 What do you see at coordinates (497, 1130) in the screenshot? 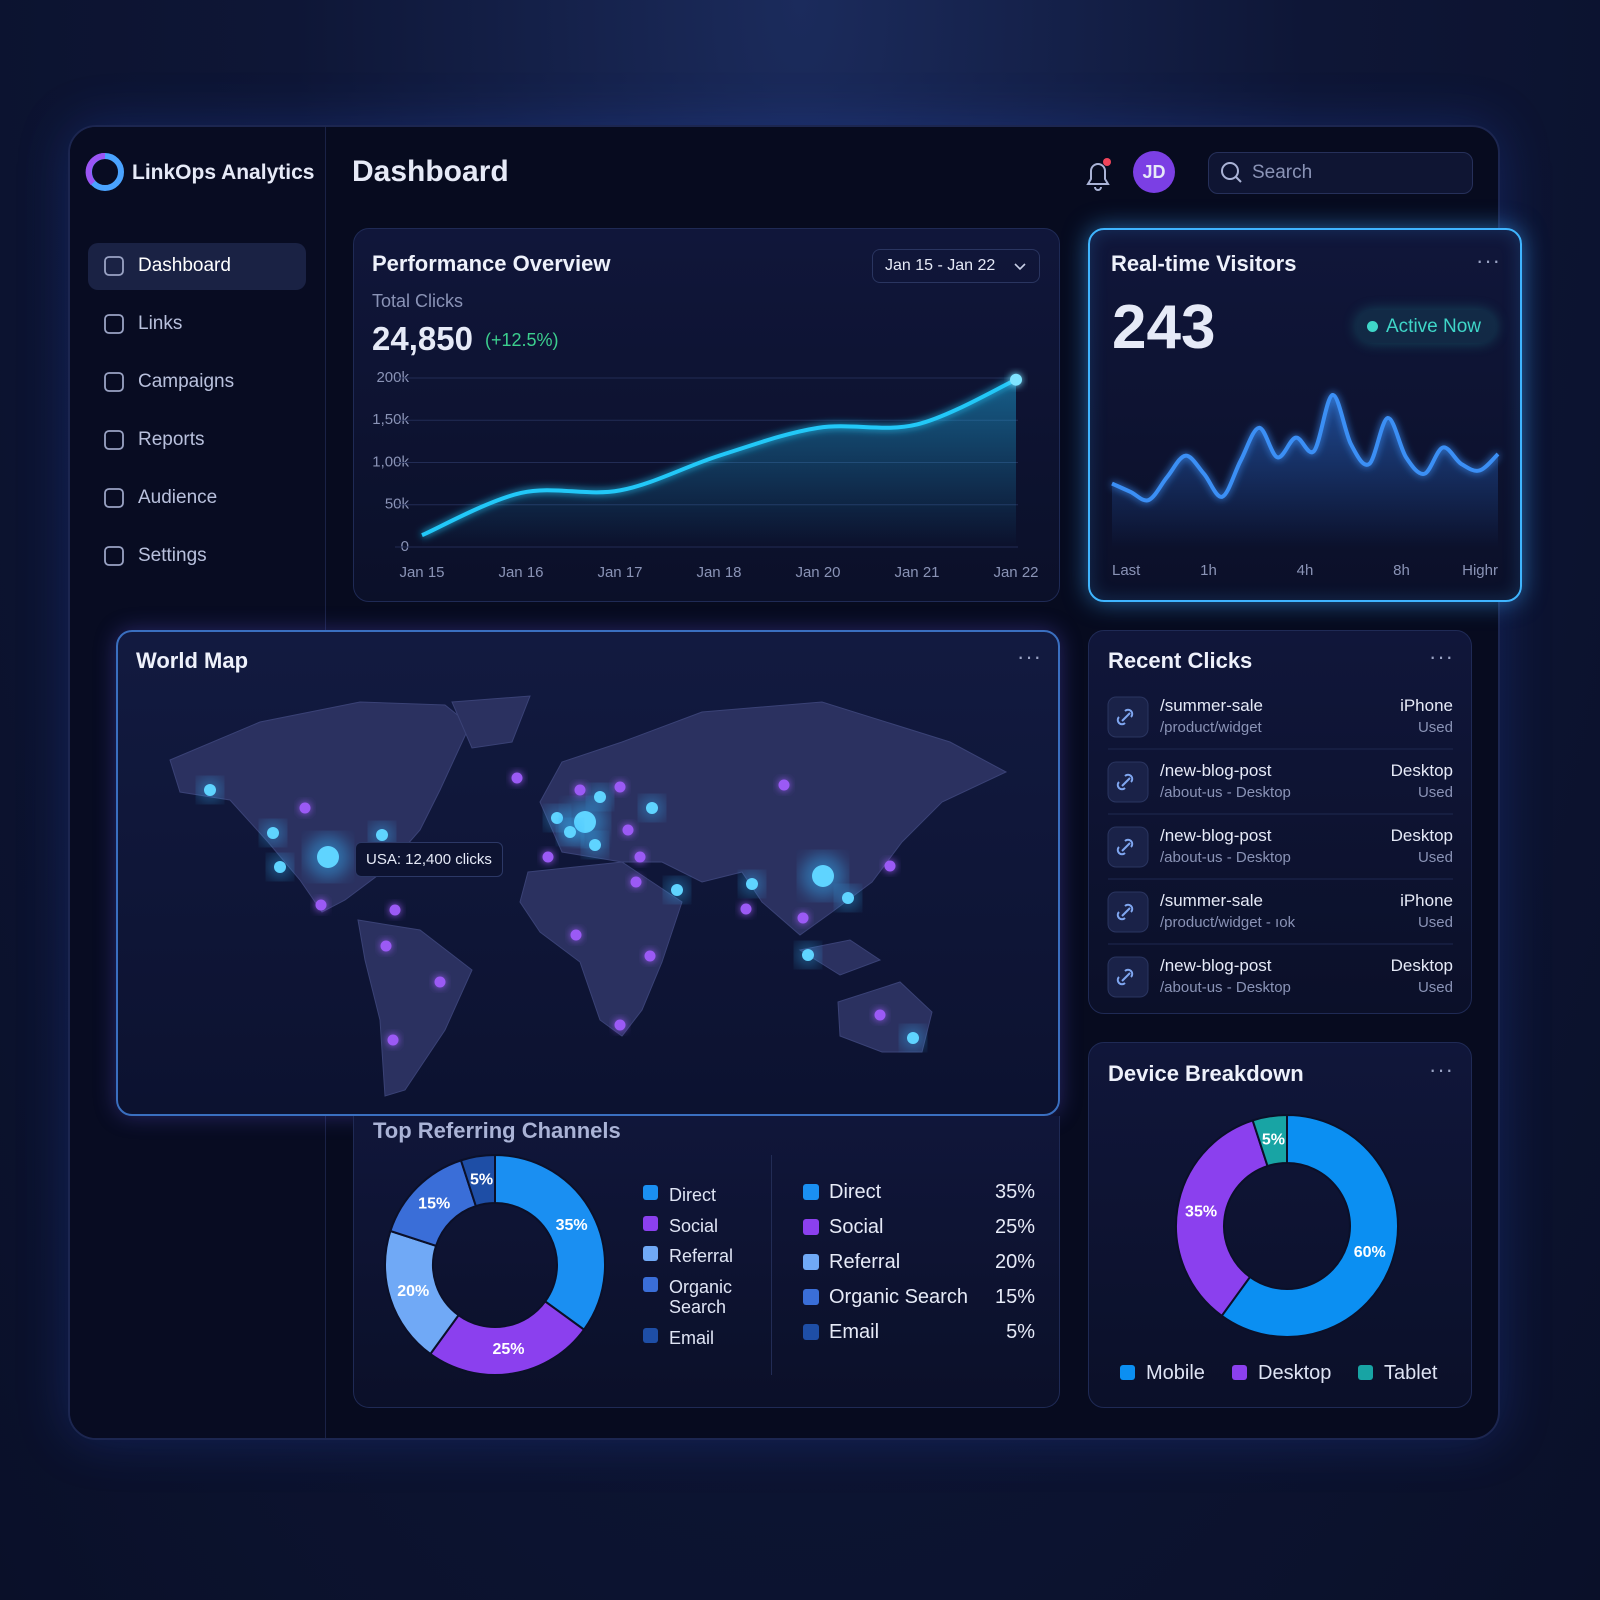
I see `card-title: Top Referring Channels` at bounding box center [497, 1130].